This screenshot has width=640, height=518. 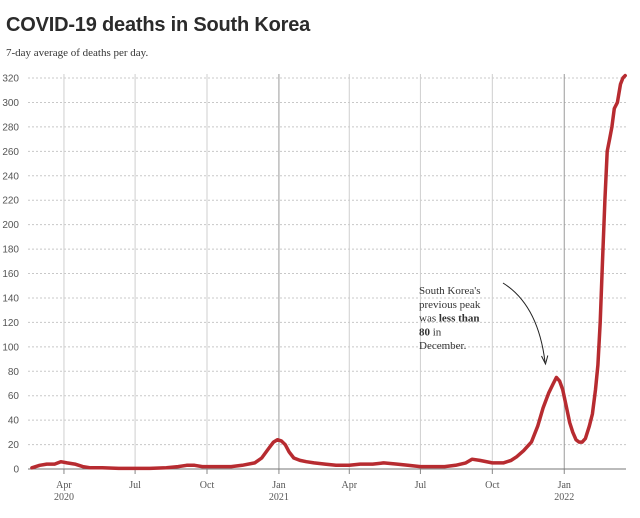 What do you see at coordinates (14, 445) in the screenshot?
I see `y-tick-label: 20` at bounding box center [14, 445].